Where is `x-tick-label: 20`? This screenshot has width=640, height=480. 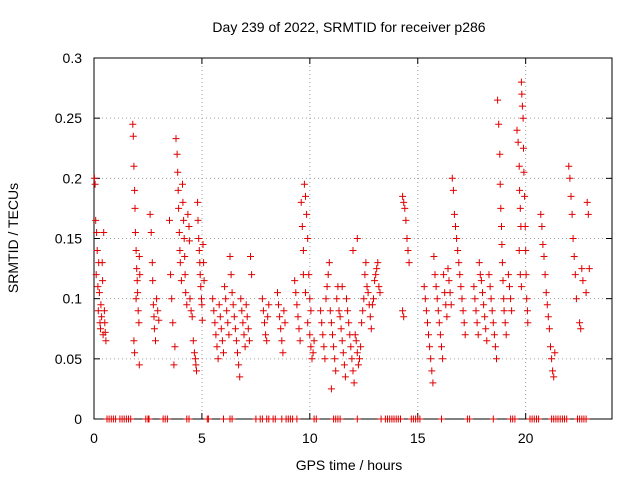 x-tick-label: 20 is located at coordinates (526, 438).